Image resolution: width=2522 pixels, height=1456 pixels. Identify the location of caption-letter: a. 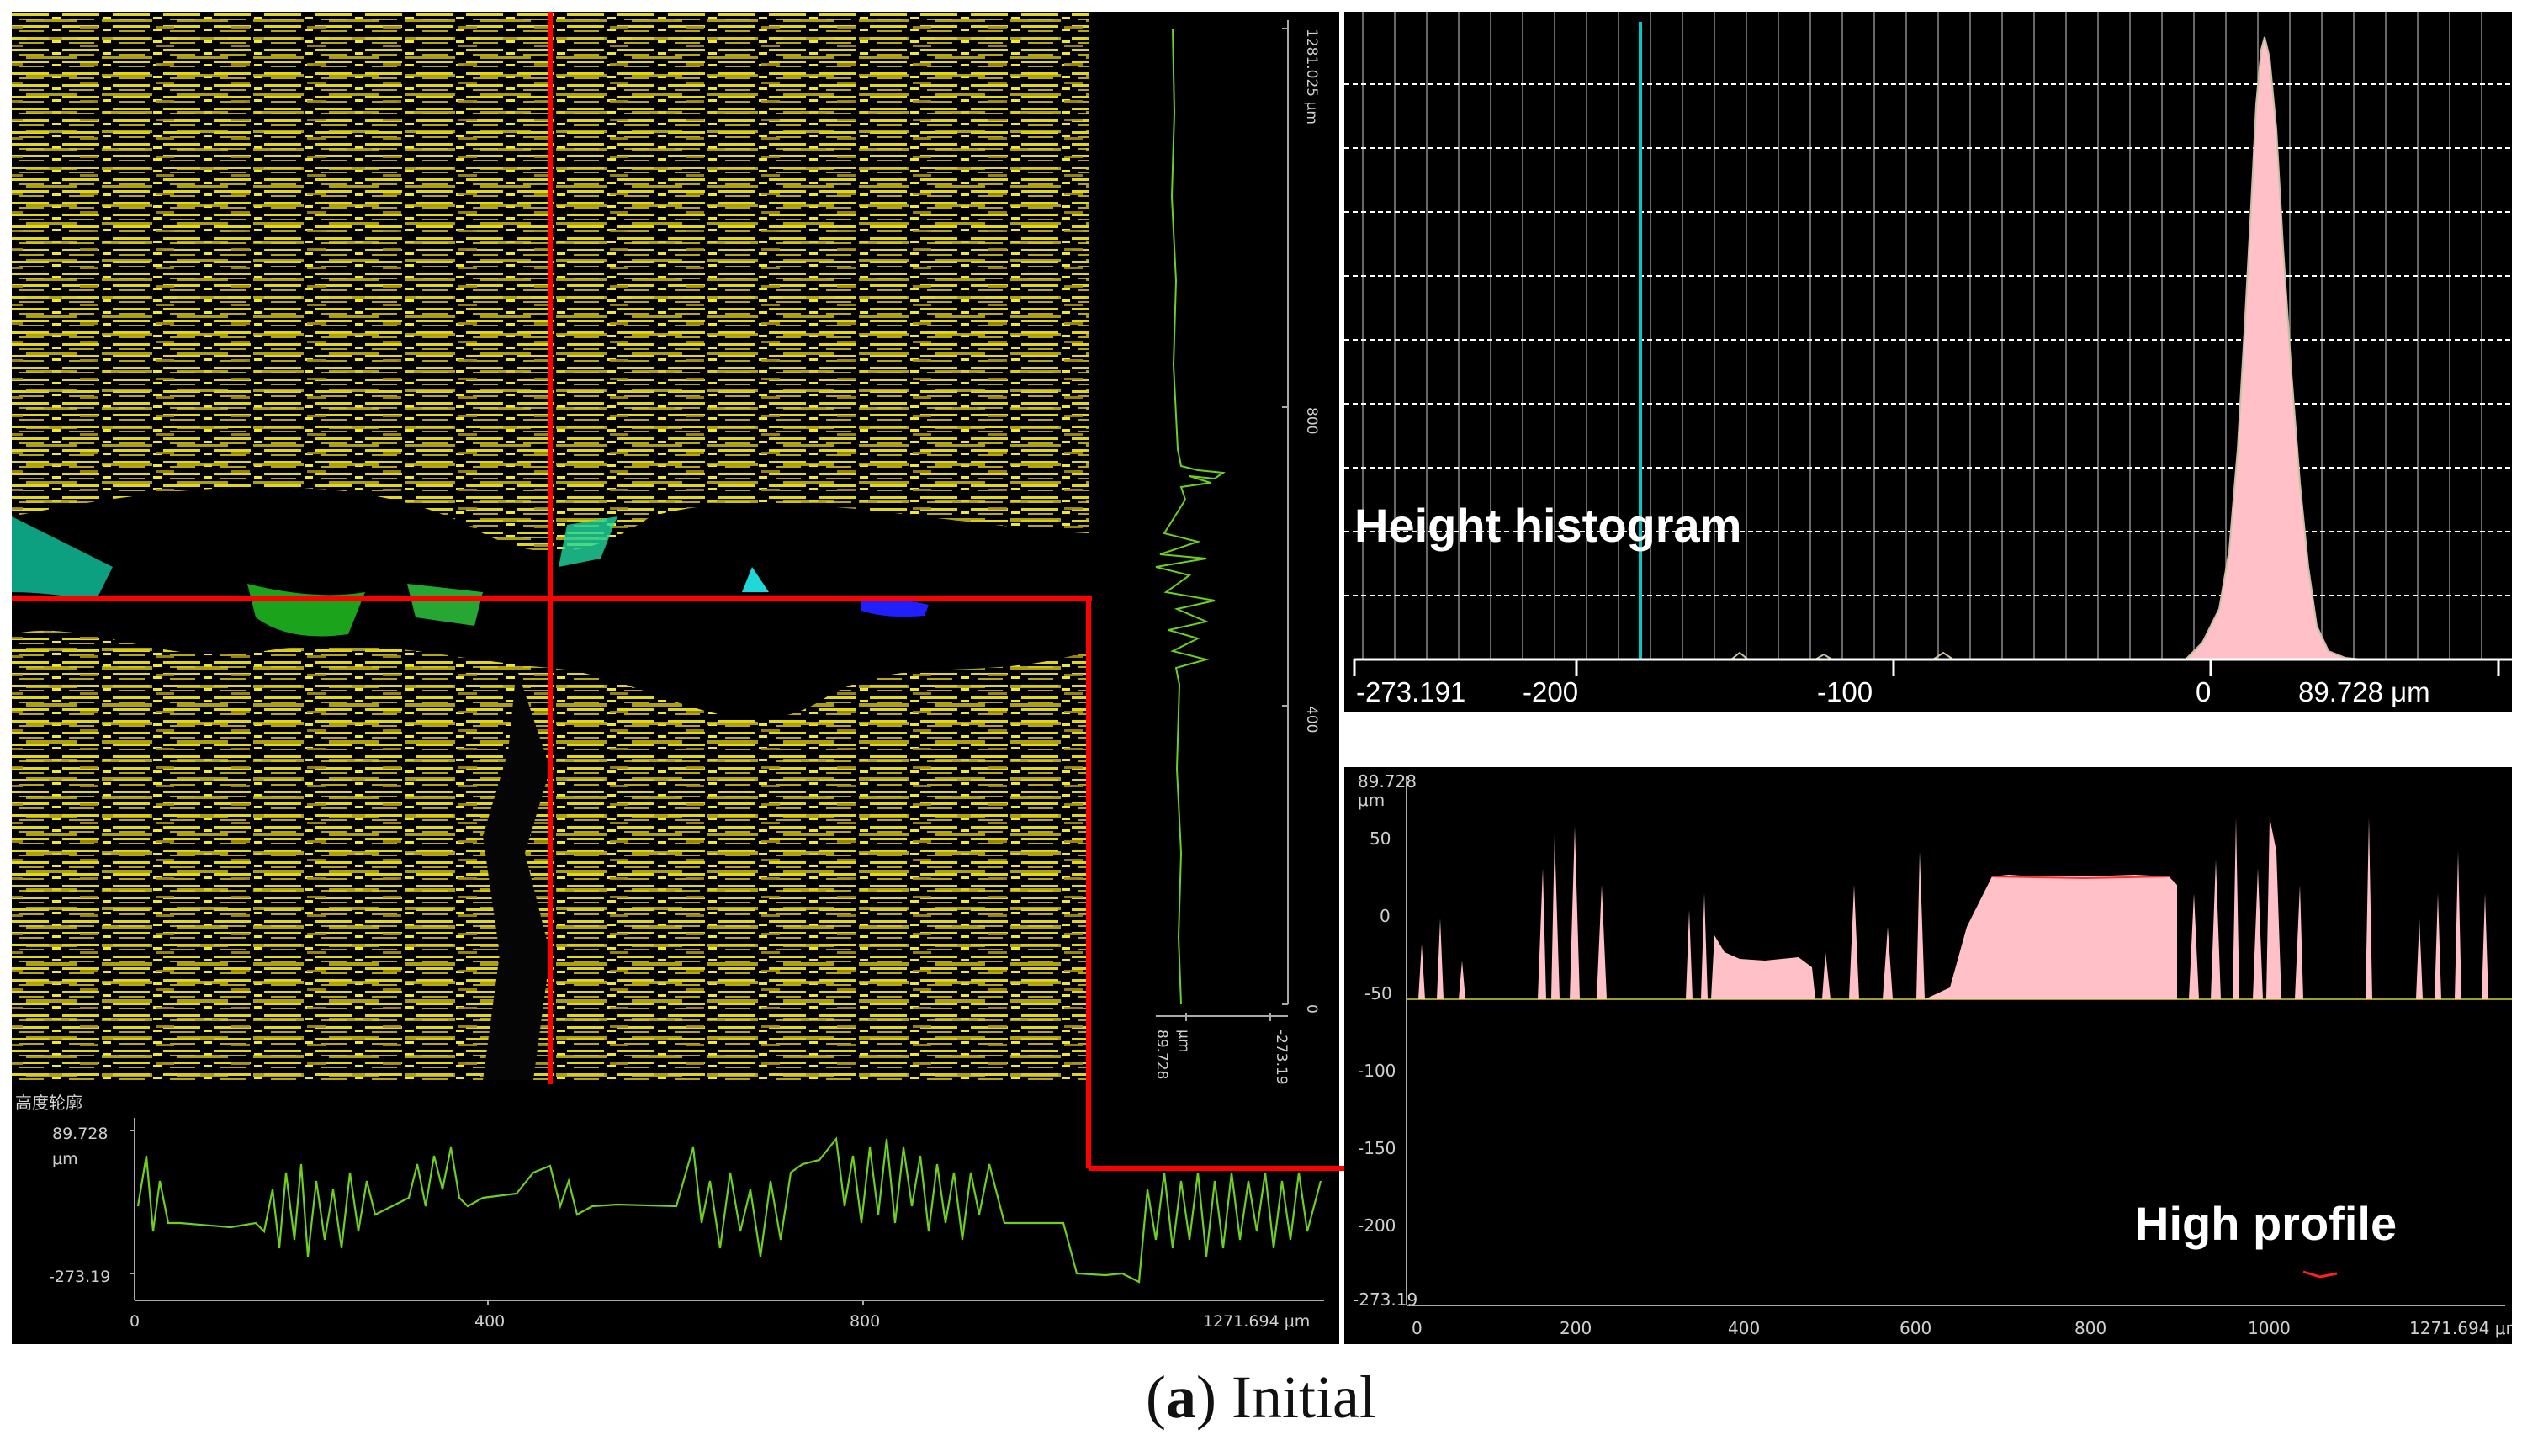
(1181, 1397).